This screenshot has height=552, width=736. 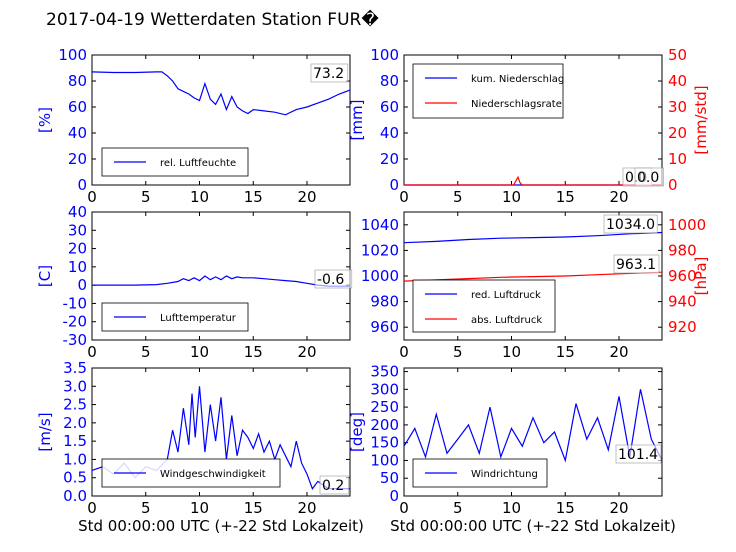 I want to click on y-tick-label: 2.0, so click(x=75, y=423).